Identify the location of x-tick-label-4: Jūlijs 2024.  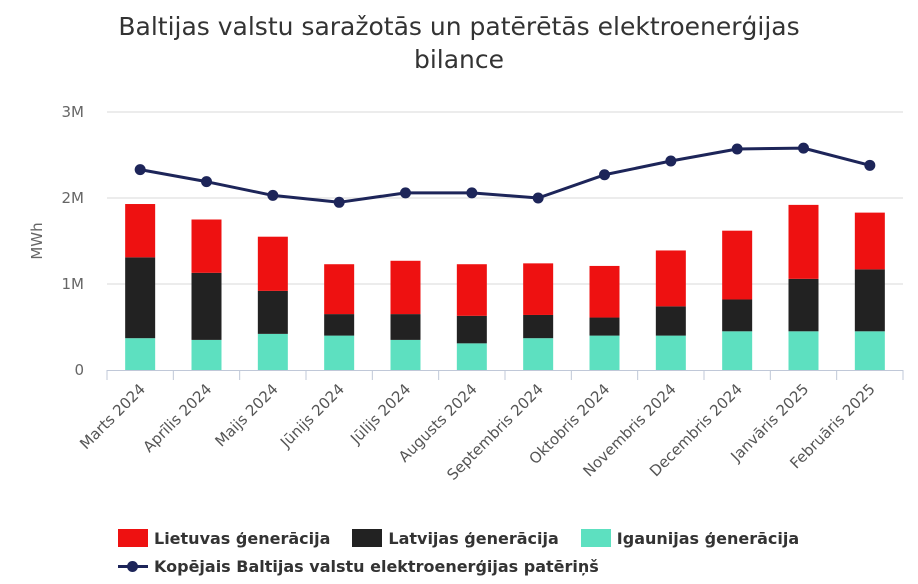
(380, 414).